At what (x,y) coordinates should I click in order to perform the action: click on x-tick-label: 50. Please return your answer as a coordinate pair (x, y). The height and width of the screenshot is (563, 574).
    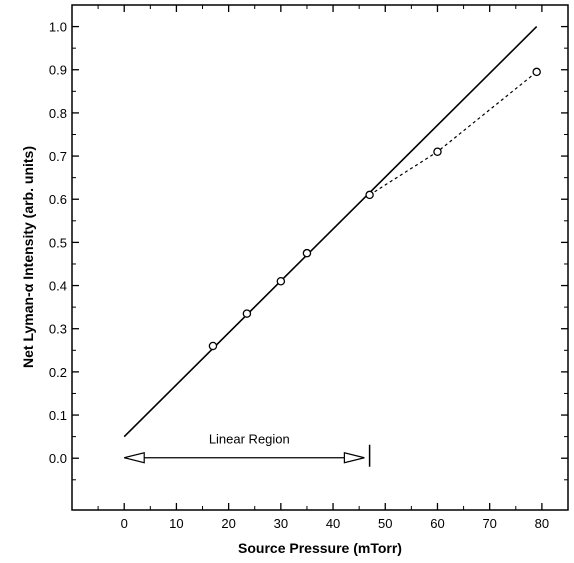
    Looking at the image, I should click on (385, 523).